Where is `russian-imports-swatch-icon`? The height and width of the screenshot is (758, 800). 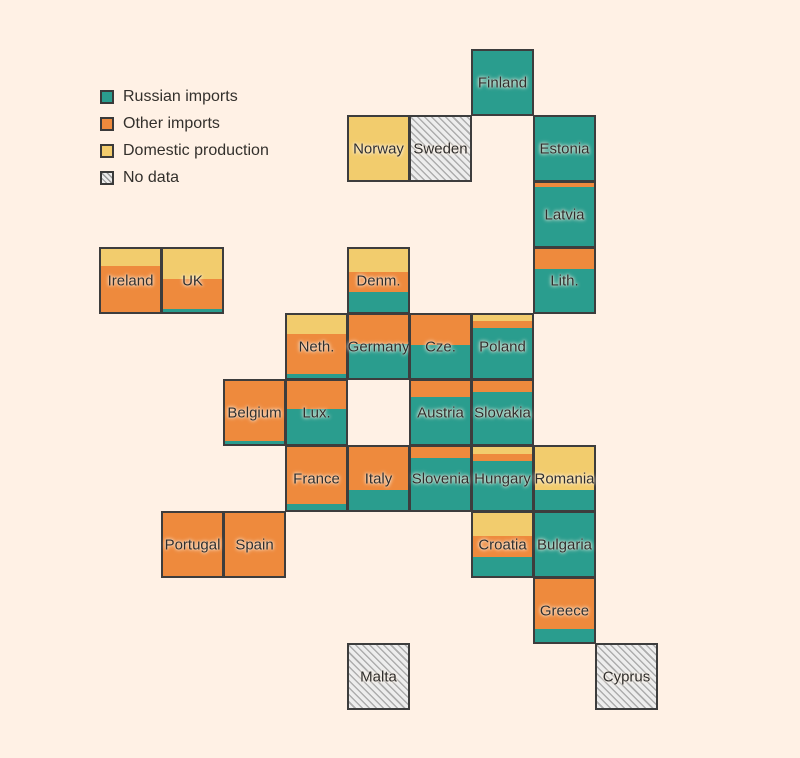
russian-imports-swatch-icon is located at coordinates (107, 96).